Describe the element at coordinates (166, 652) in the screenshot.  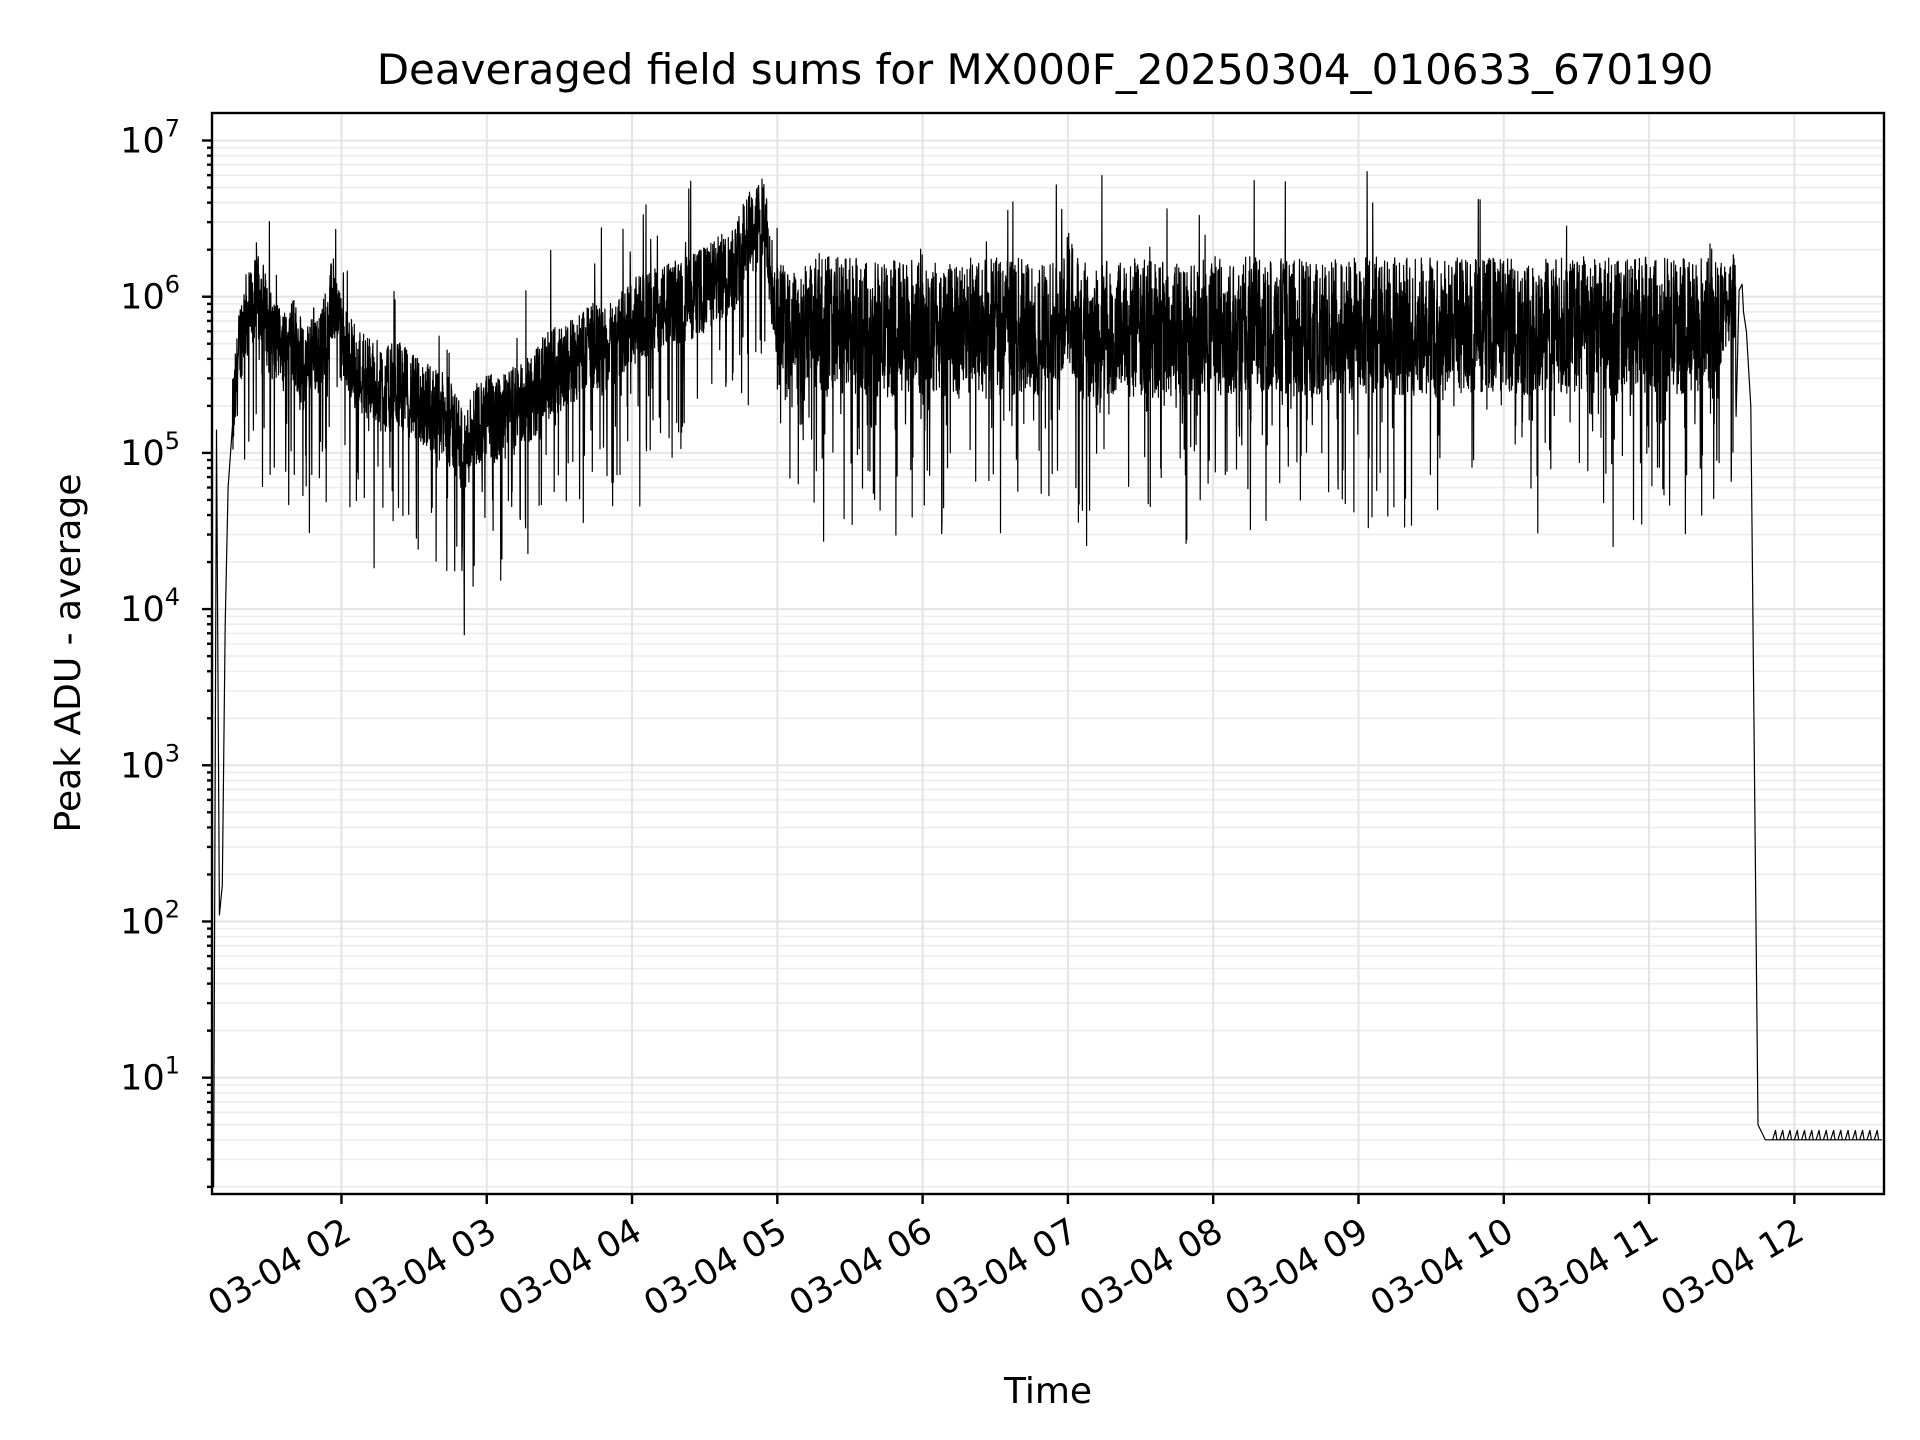
I see `y-axis: 10¹ 10² 10³ 10⁴ 10⁵ 10⁶ 10⁷` at that location.